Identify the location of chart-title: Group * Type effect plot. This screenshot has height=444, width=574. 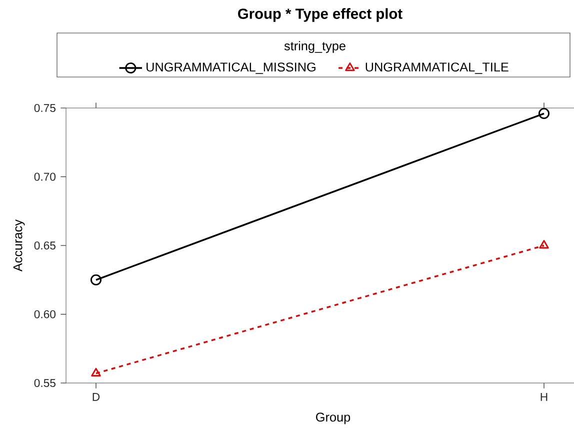
(320, 15).